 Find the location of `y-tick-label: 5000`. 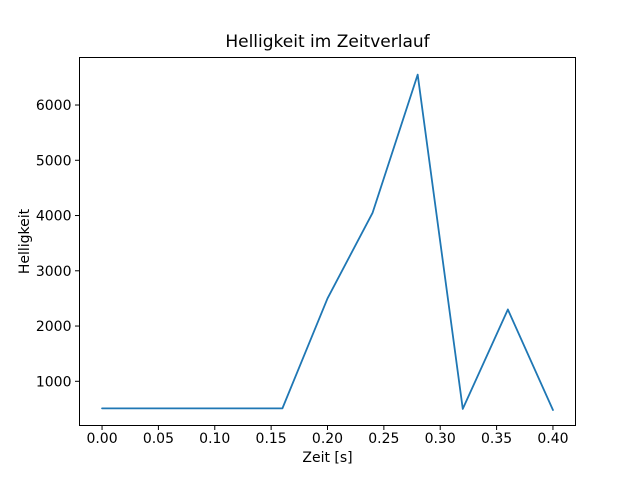

y-tick-label: 5000 is located at coordinates (54, 161).